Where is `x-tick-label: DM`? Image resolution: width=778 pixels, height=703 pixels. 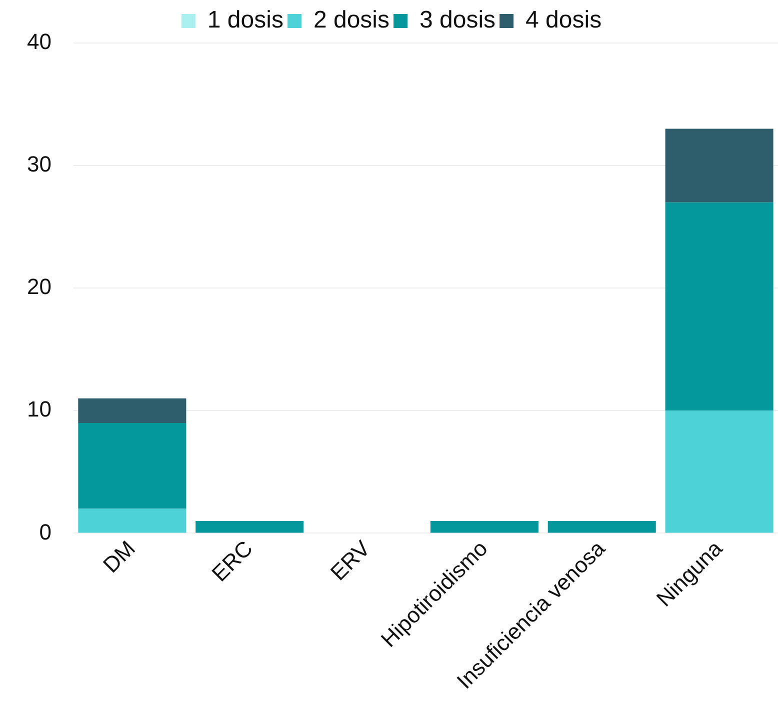
x-tick-label: DM is located at coordinates (119, 557).